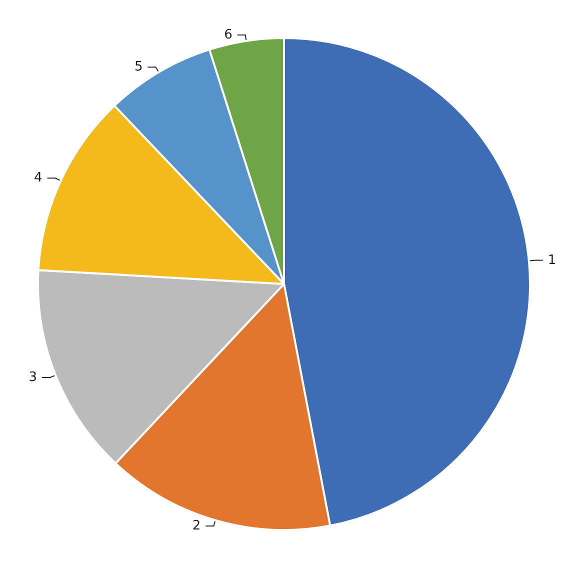 The width and height of the screenshot is (570, 570). I want to click on slice-label: 6, so click(228, 34).